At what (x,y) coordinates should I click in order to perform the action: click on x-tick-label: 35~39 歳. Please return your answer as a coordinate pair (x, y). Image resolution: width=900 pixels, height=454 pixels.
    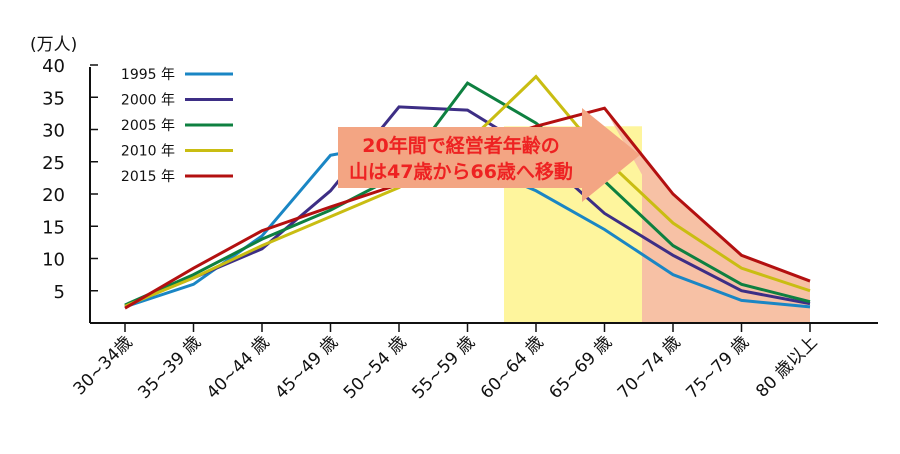
    Looking at the image, I should click on (169, 367).